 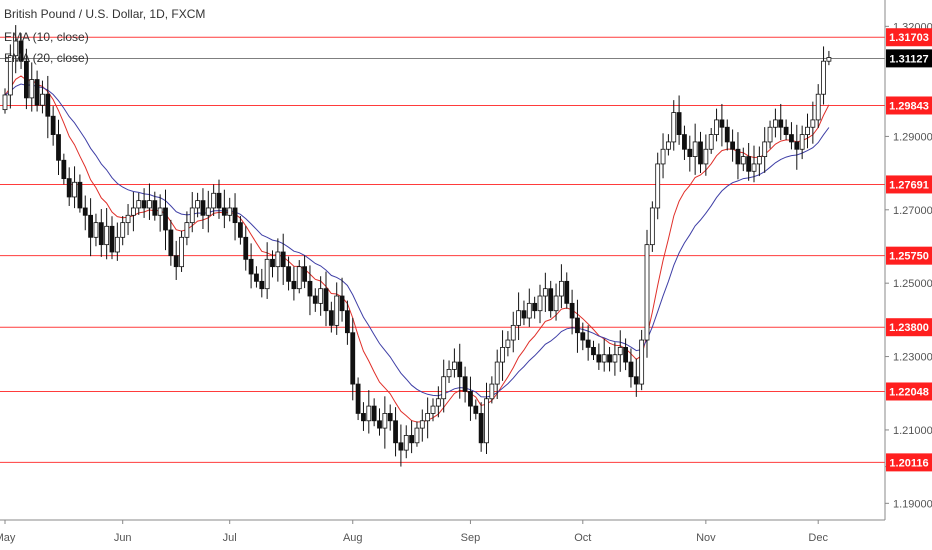 What do you see at coordinates (123, 538) in the screenshot?
I see `time-tick-label: Jun` at bounding box center [123, 538].